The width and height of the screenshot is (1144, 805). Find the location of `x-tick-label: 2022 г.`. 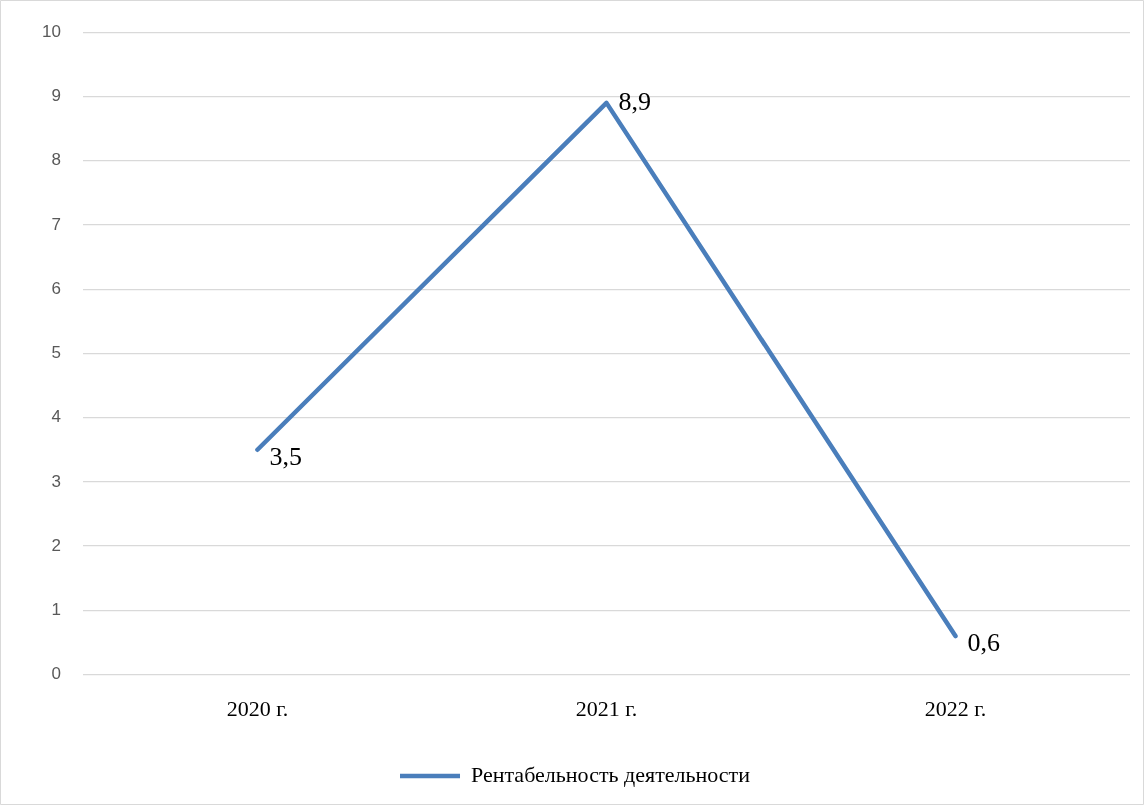

x-tick-label: 2022 г. is located at coordinates (955, 708).